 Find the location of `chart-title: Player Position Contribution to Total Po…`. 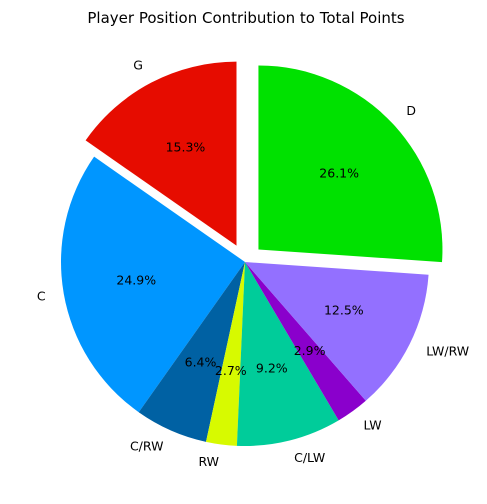

chart-title: Player Position Contribution to Total Po… is located at coordinates (245, 18).